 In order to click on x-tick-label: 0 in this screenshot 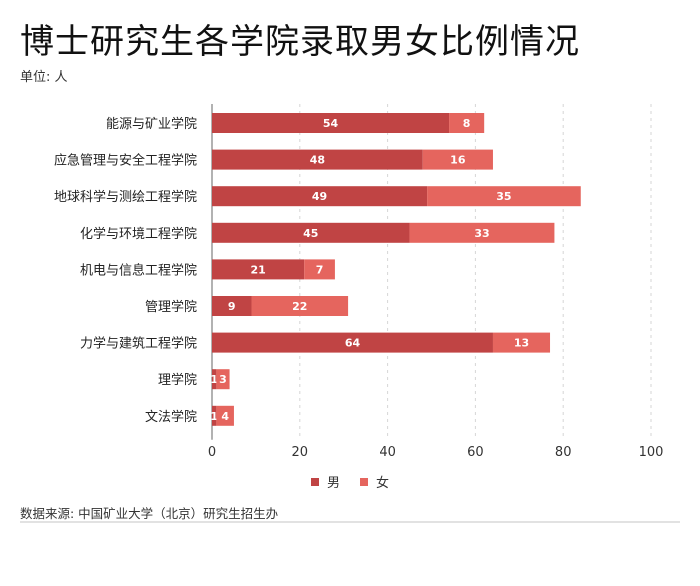, I will do `click(212, 452)`.